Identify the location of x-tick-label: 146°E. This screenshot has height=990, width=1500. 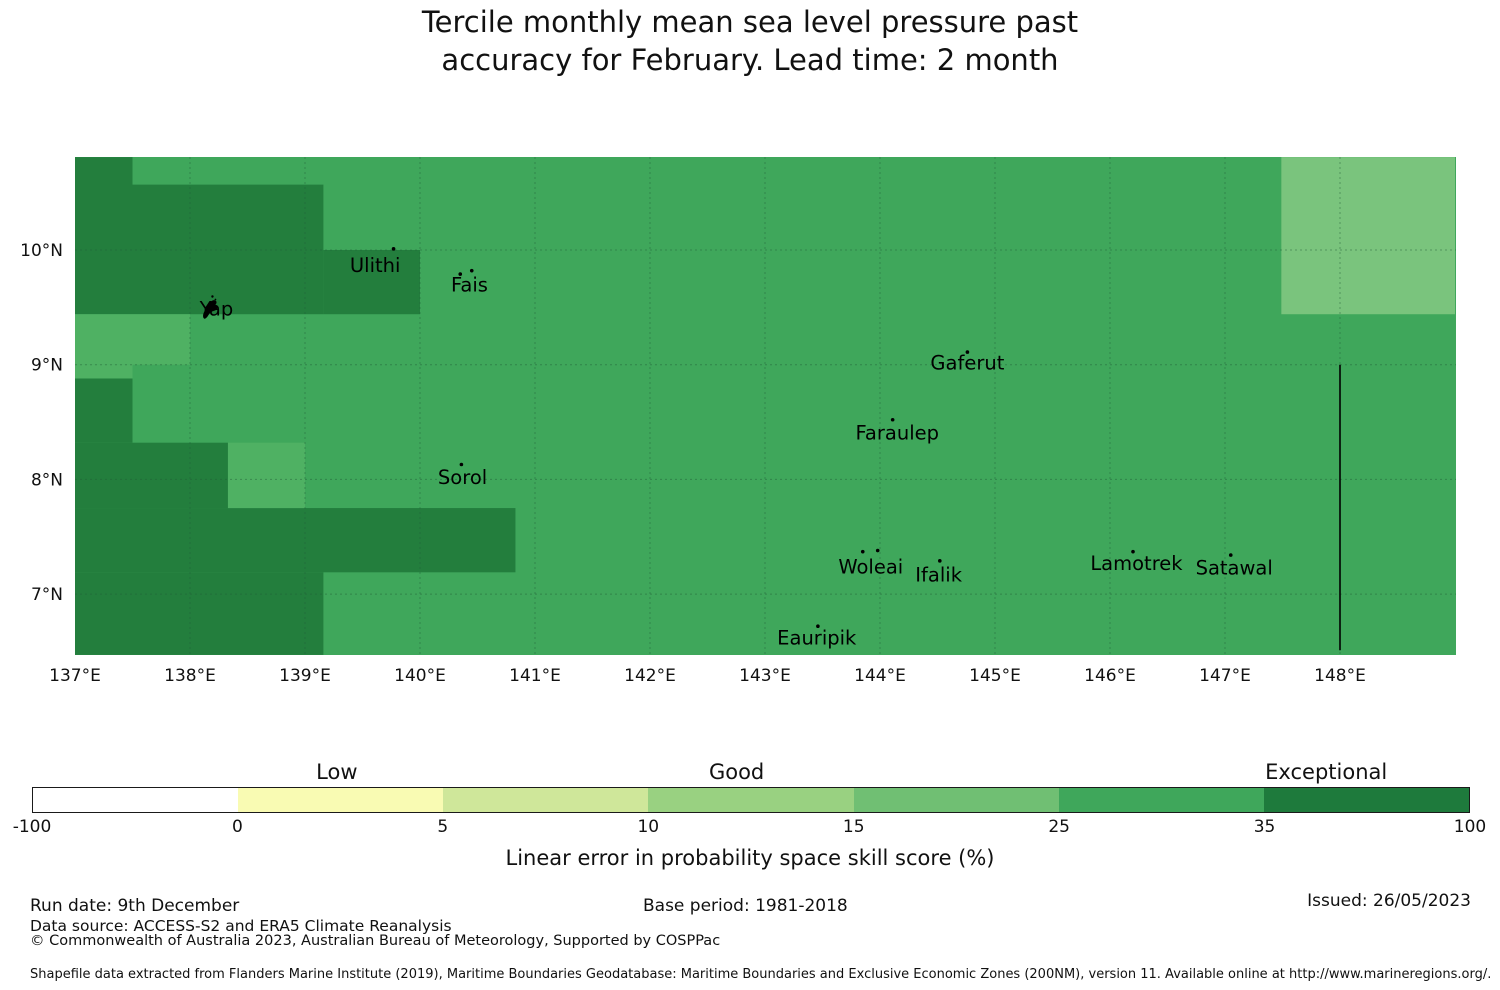
(1110, 676).